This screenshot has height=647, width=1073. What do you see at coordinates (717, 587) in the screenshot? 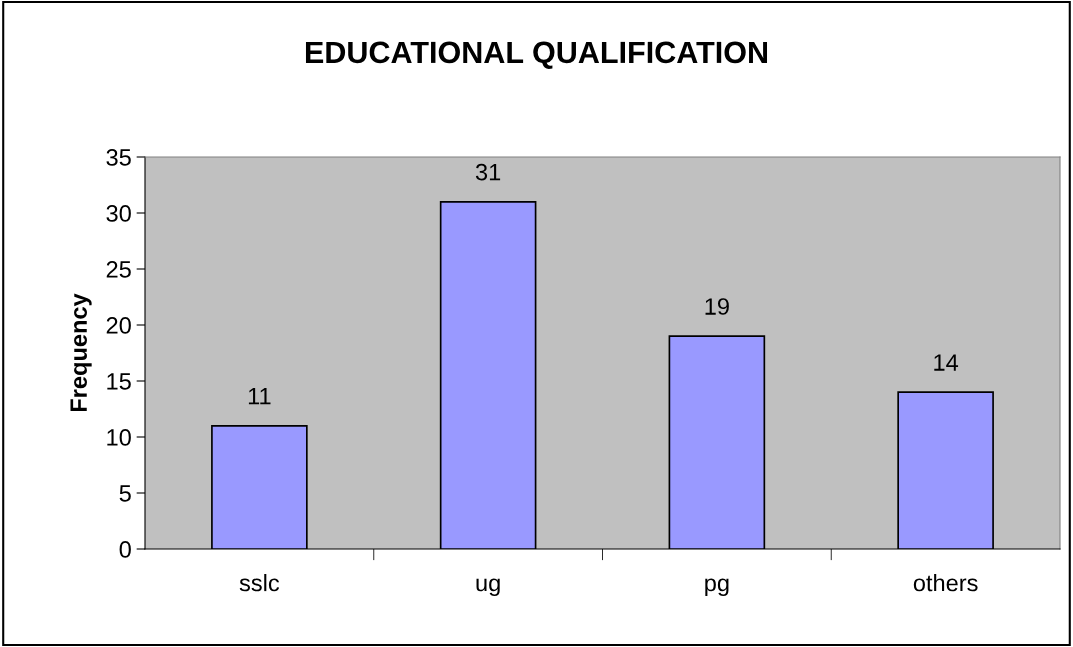
I see `x-tick-label: pg` at bounding box center [717, 587].